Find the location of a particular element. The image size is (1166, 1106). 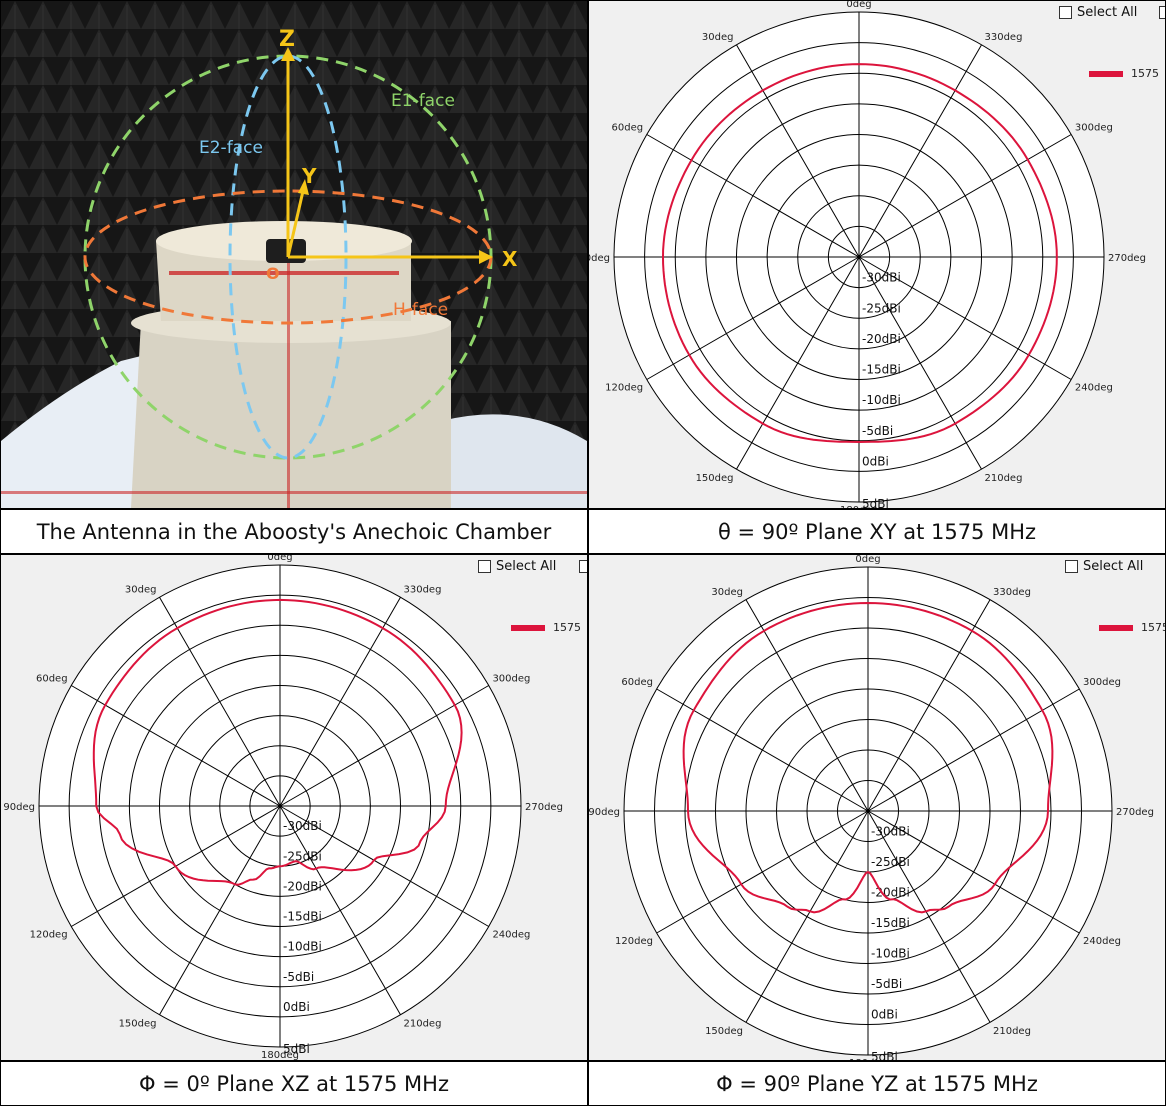

e1-face-label: E1-face is located at coordinates (423, 101).